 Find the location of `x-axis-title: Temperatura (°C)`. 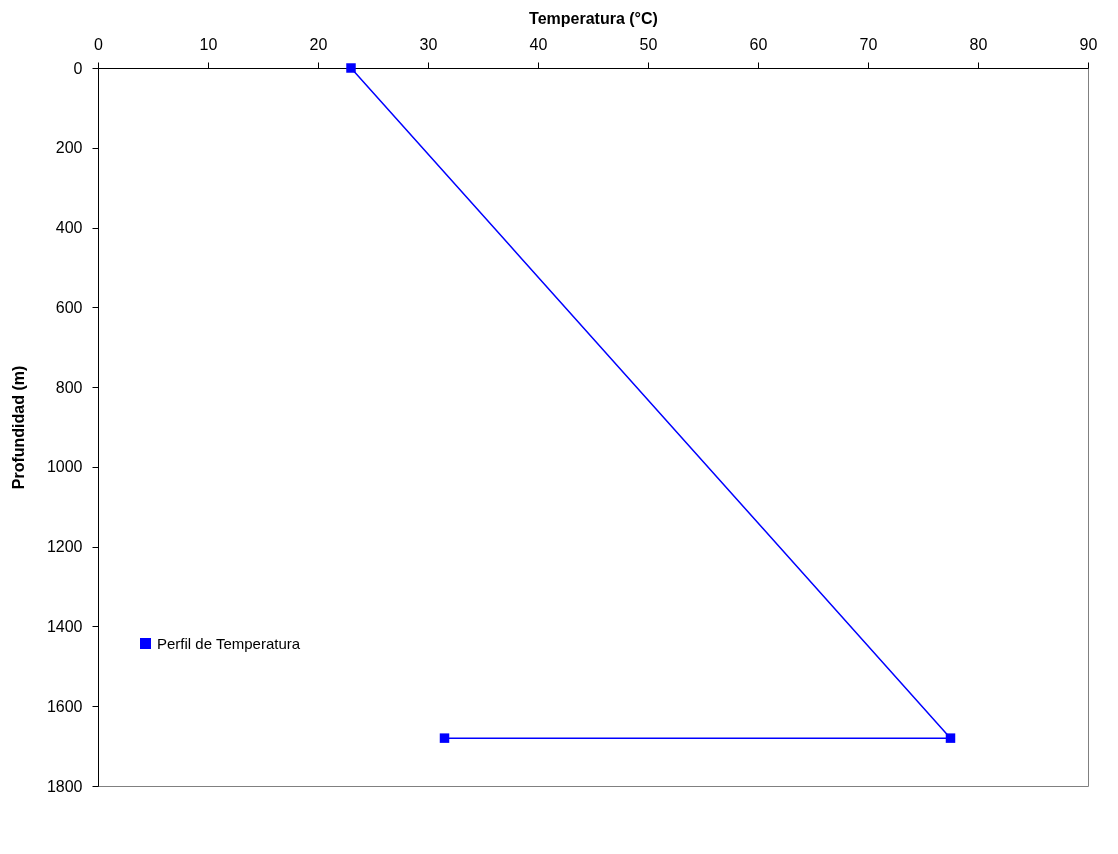

x-axis-title: Temperatura (°C) is located at coordinates (593, 18).